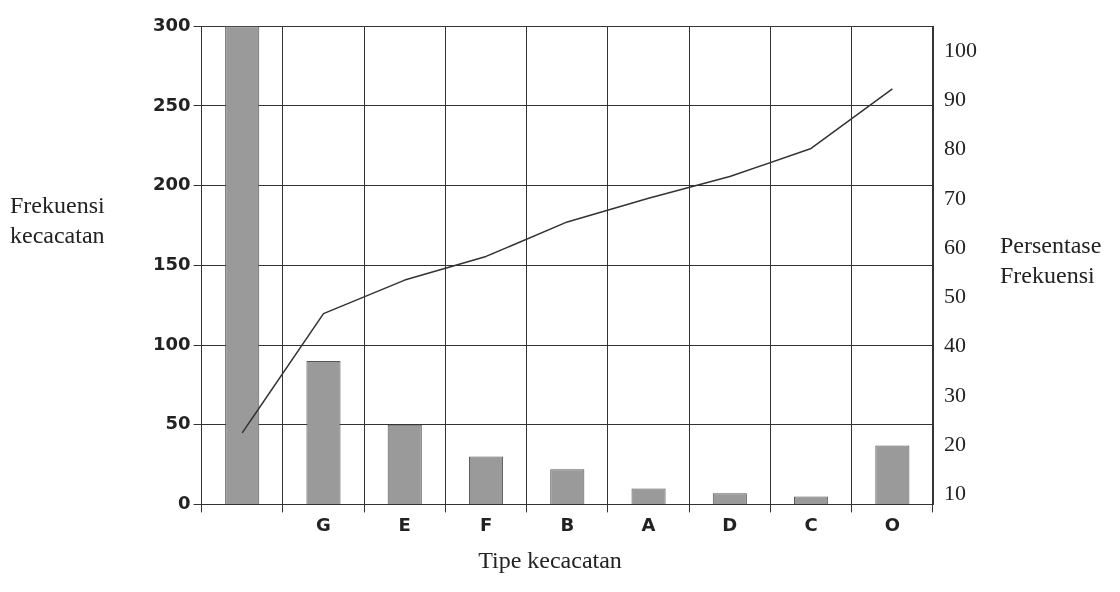 The height and width of the screenshot is (592, 1120). Describe the element at coordinates (955, 493) in the screenshot. I see `y2-tick-label: 10` at that location.